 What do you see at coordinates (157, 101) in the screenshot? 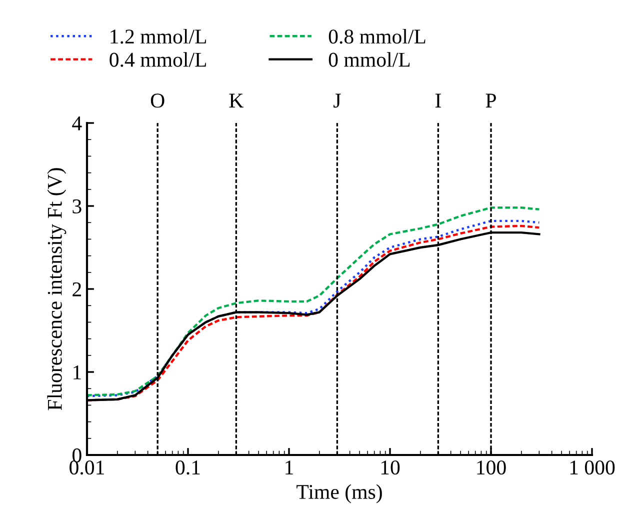
I see `ref-line-label: O` at bounding box center [157, 101].